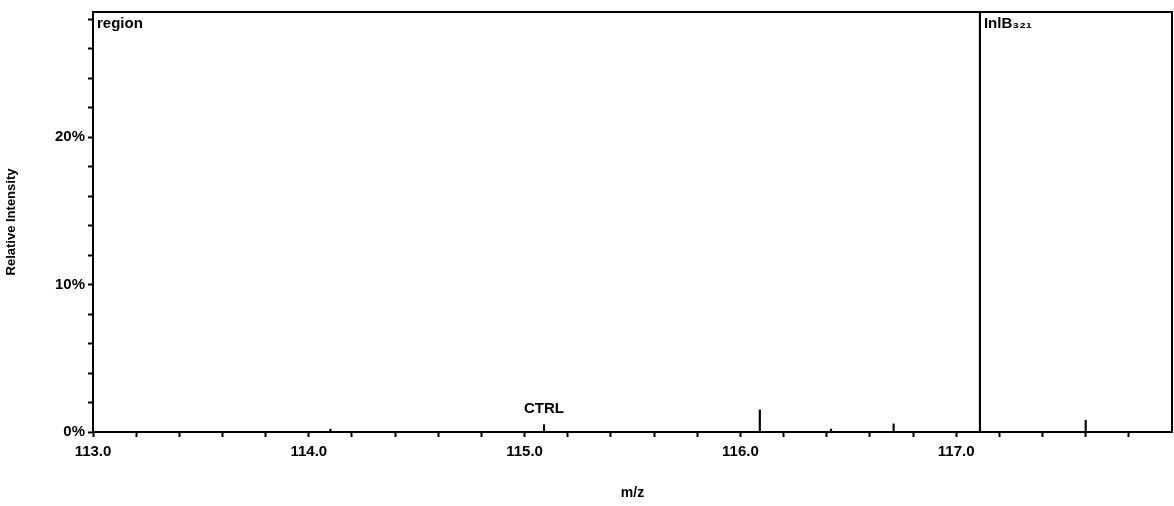 The height and width of the screenshot is (506, 1174). I want to click on annotation: InlB₃₂₁, so click(1008, 22).